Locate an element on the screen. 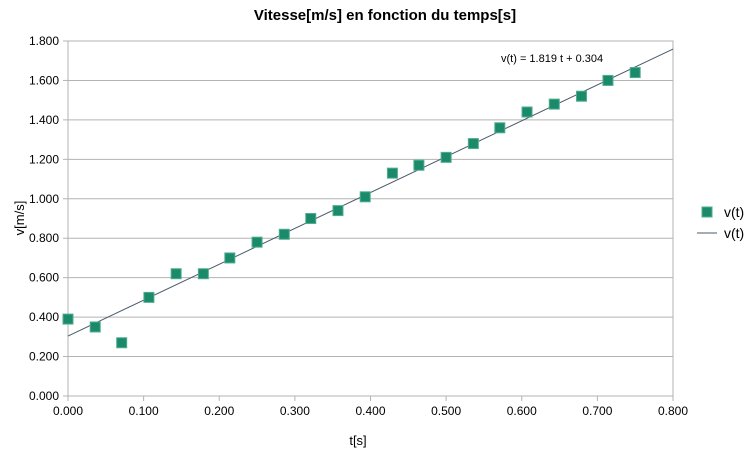  x-tick-label: 0.100 is located at coordinates (144, 411).